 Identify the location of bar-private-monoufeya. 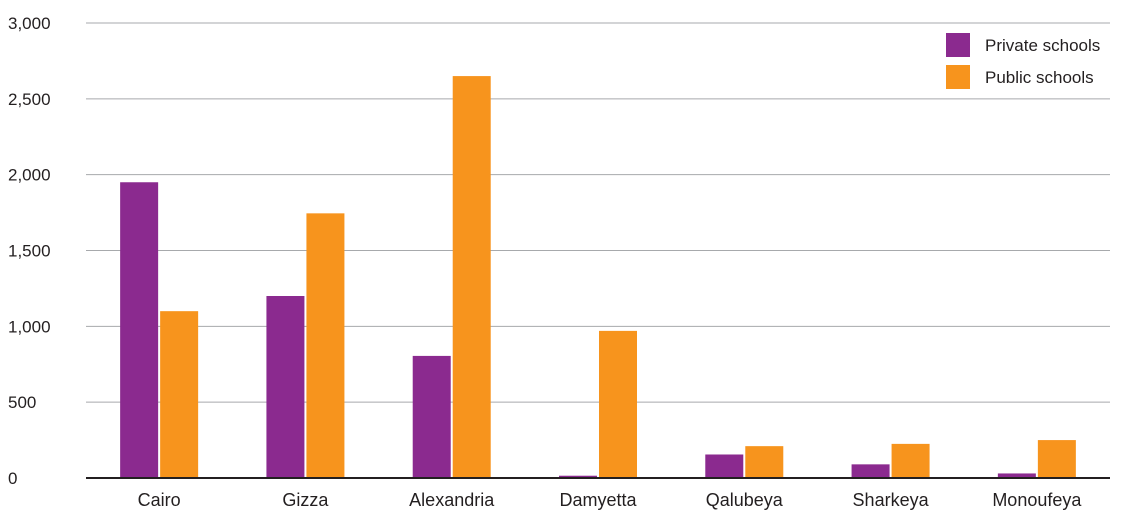
(1016, 475).